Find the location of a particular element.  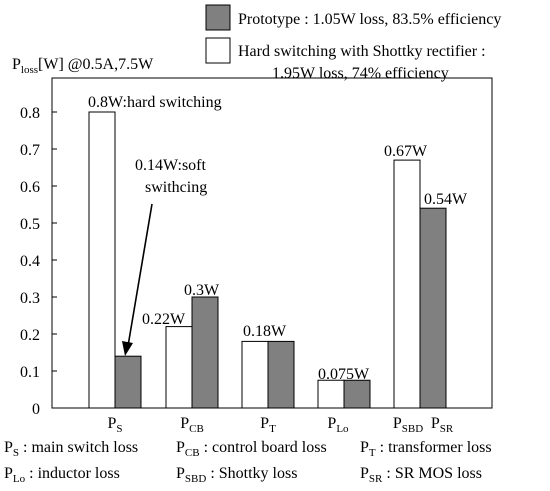

footnote-s-main: P is located at coordinates (8, 447).